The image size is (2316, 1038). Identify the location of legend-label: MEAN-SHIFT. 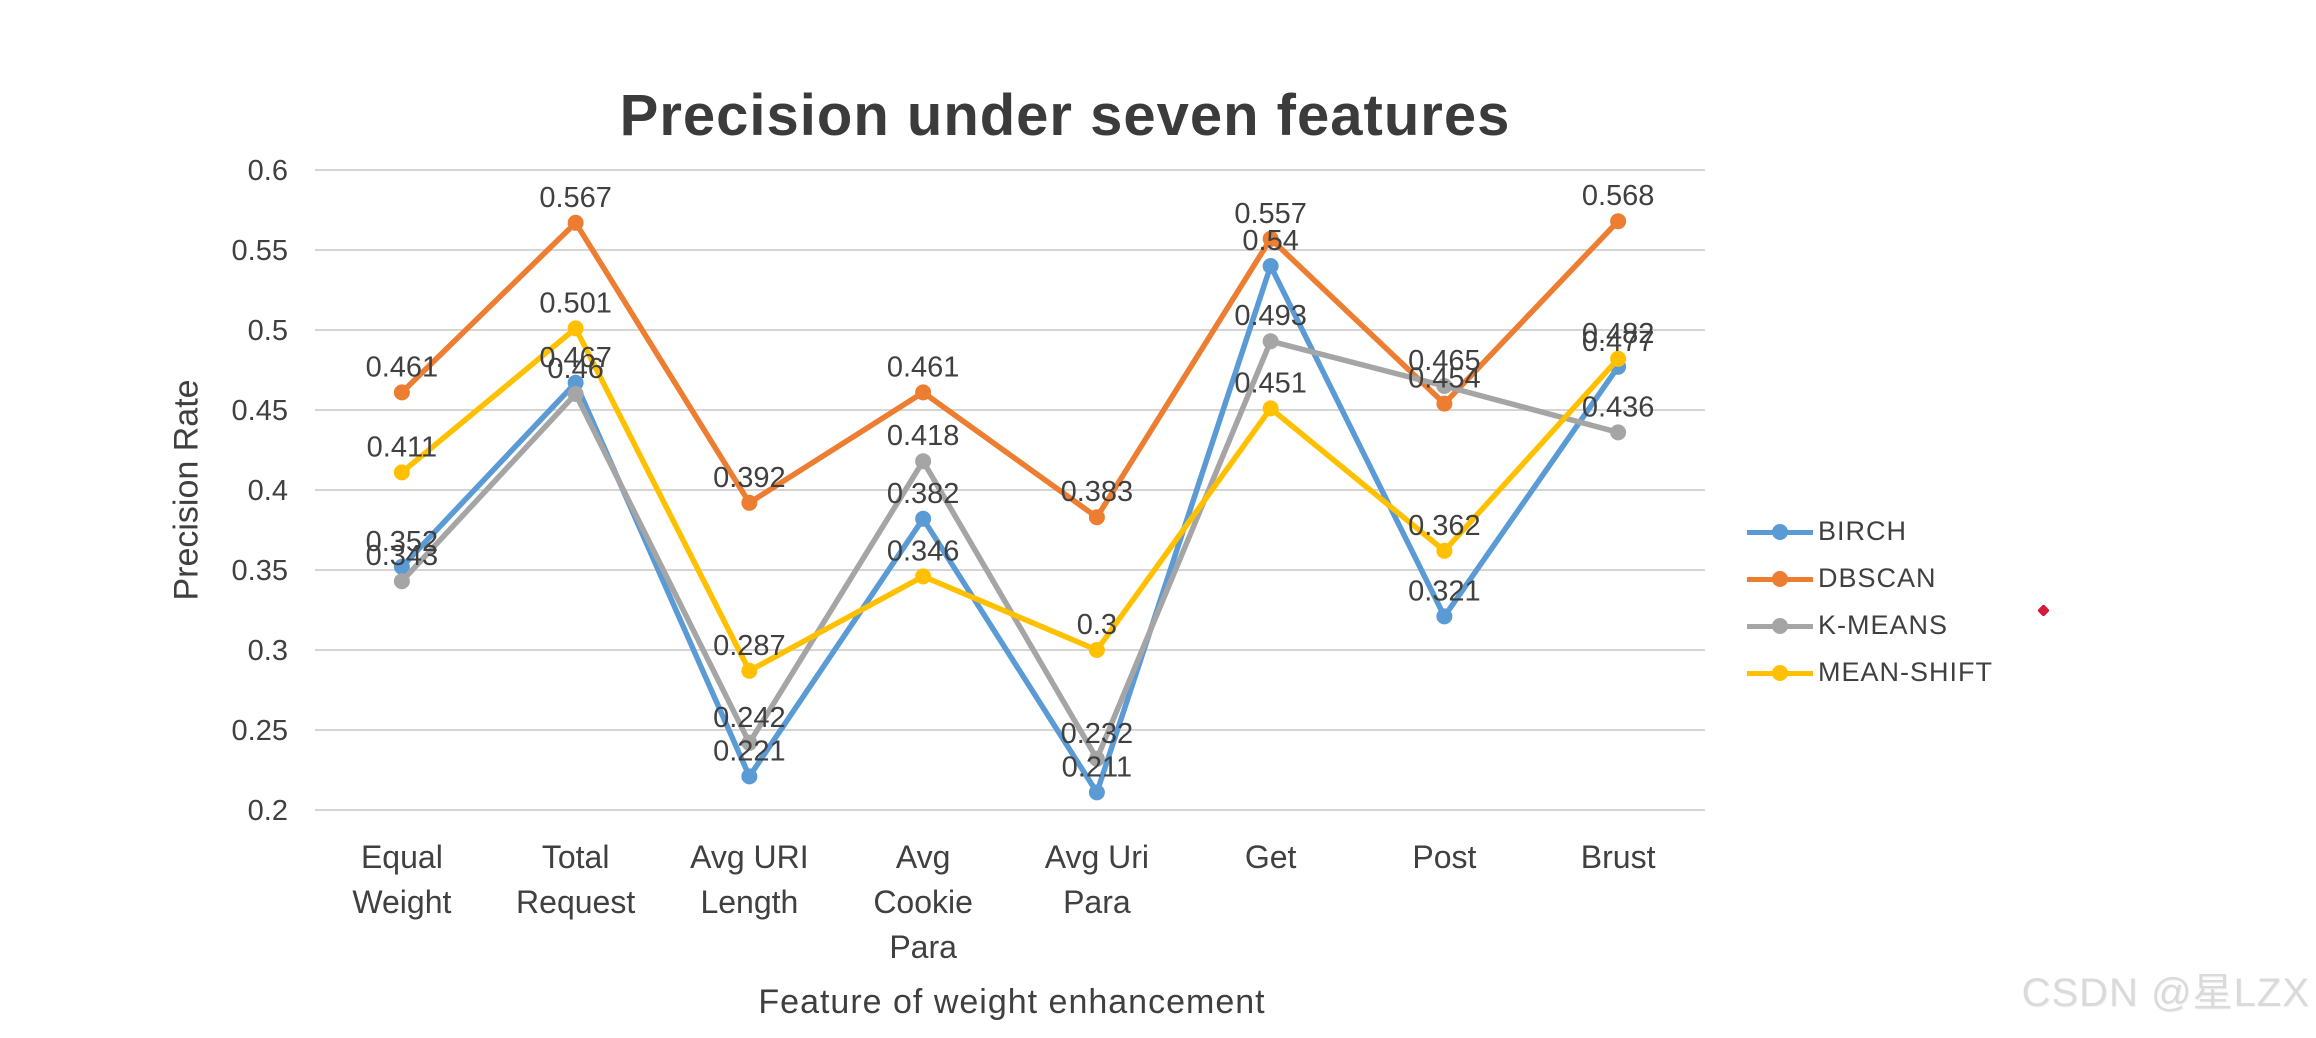
(1905, 672).